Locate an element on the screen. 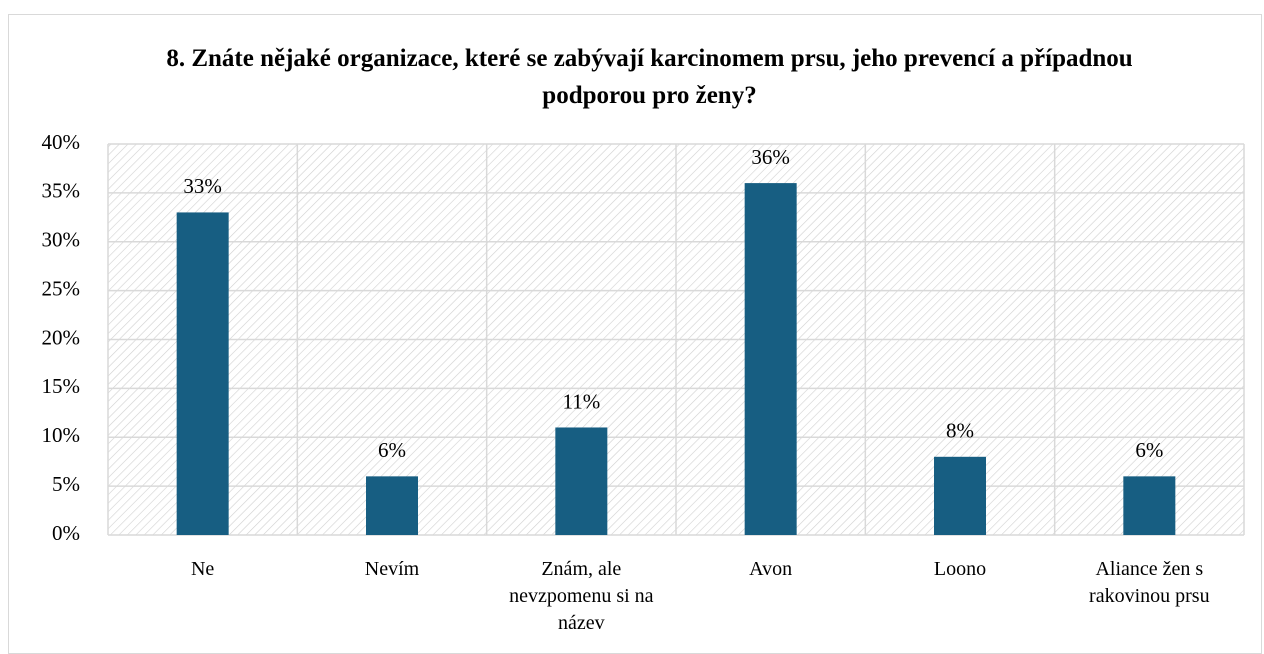  x-tick-label: Ne is located at coordinates (202, 569).